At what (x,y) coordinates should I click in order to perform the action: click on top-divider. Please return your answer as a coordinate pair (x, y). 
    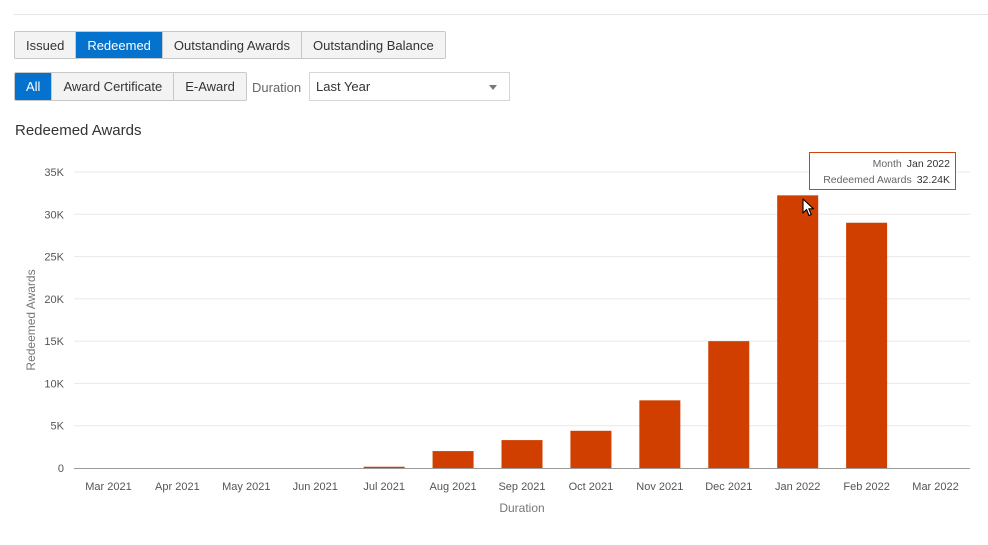
    Looking at the image, I should click on (501, 14).